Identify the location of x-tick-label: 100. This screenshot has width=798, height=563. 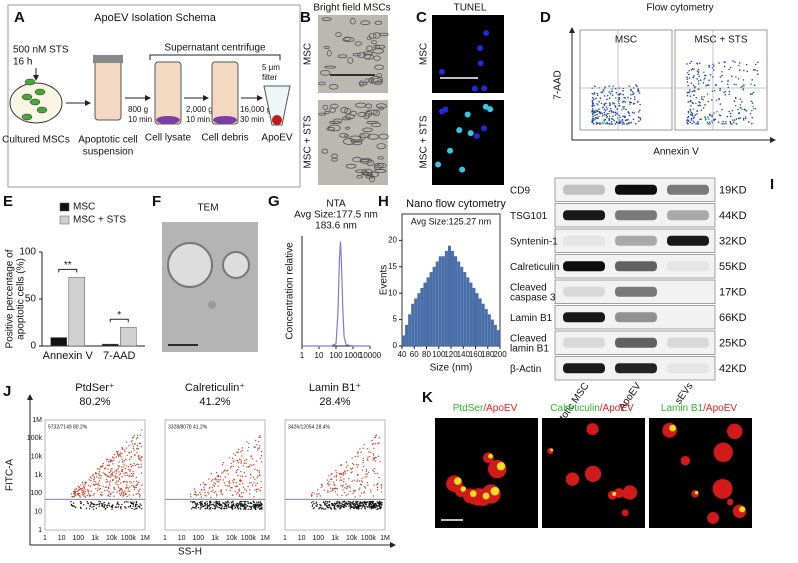
(198, 538).